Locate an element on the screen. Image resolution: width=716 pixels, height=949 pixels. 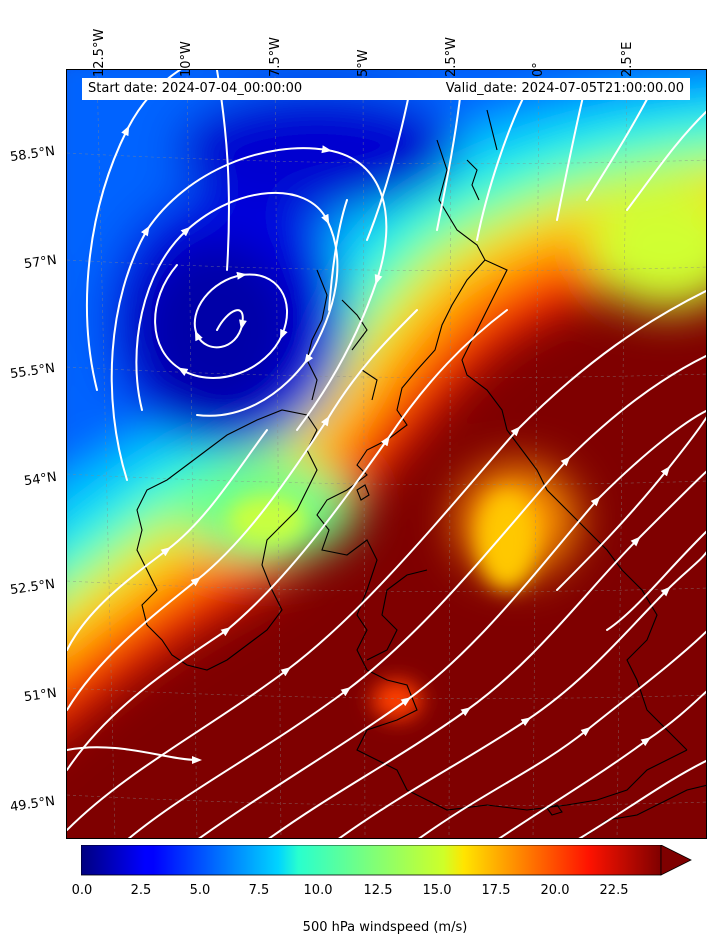
colorbar-label: 500 hPa windspeed (m/s) is located at coordinates (385, 927).